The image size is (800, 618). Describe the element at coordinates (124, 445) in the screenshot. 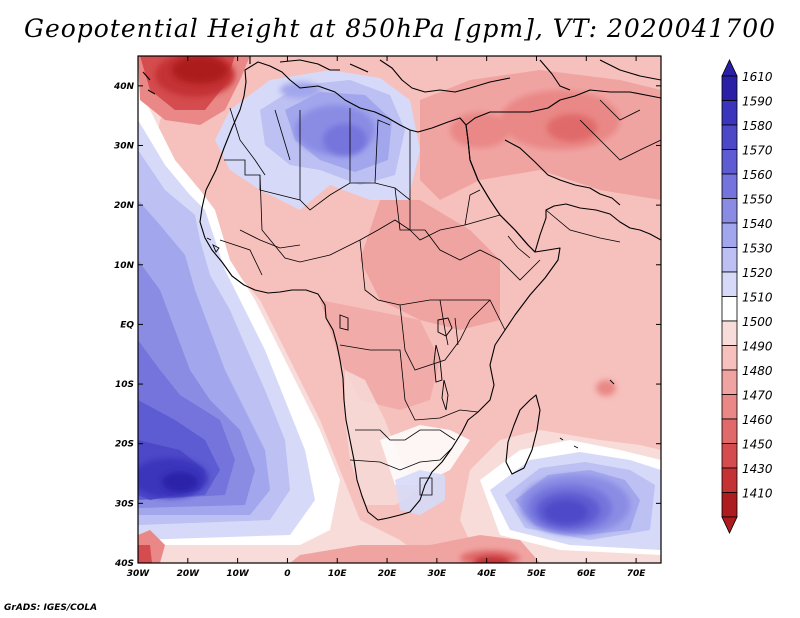

I see `lat-tick-label: 20S` at that location.